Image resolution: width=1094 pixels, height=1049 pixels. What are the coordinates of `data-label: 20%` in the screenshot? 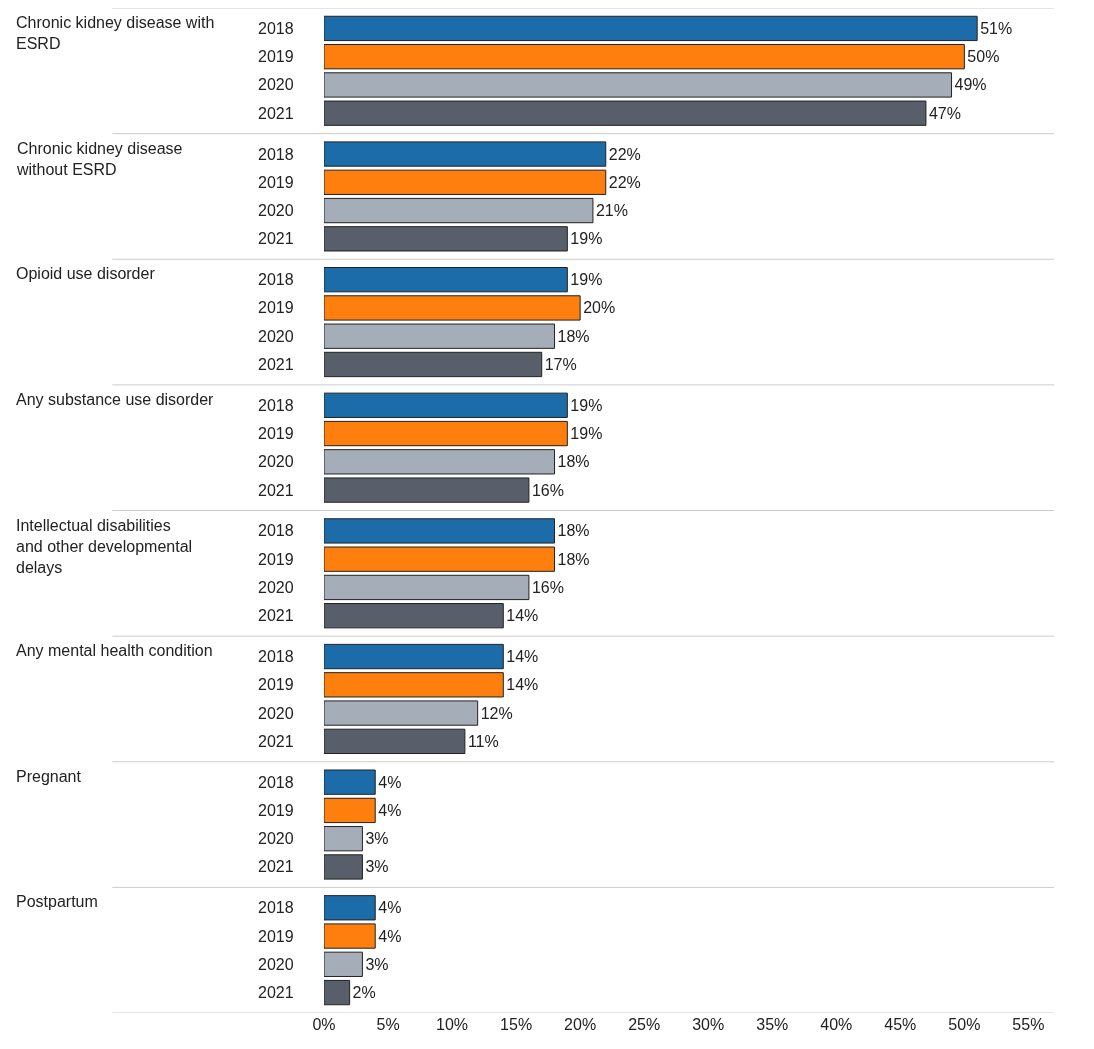 It's located at (599, 308).